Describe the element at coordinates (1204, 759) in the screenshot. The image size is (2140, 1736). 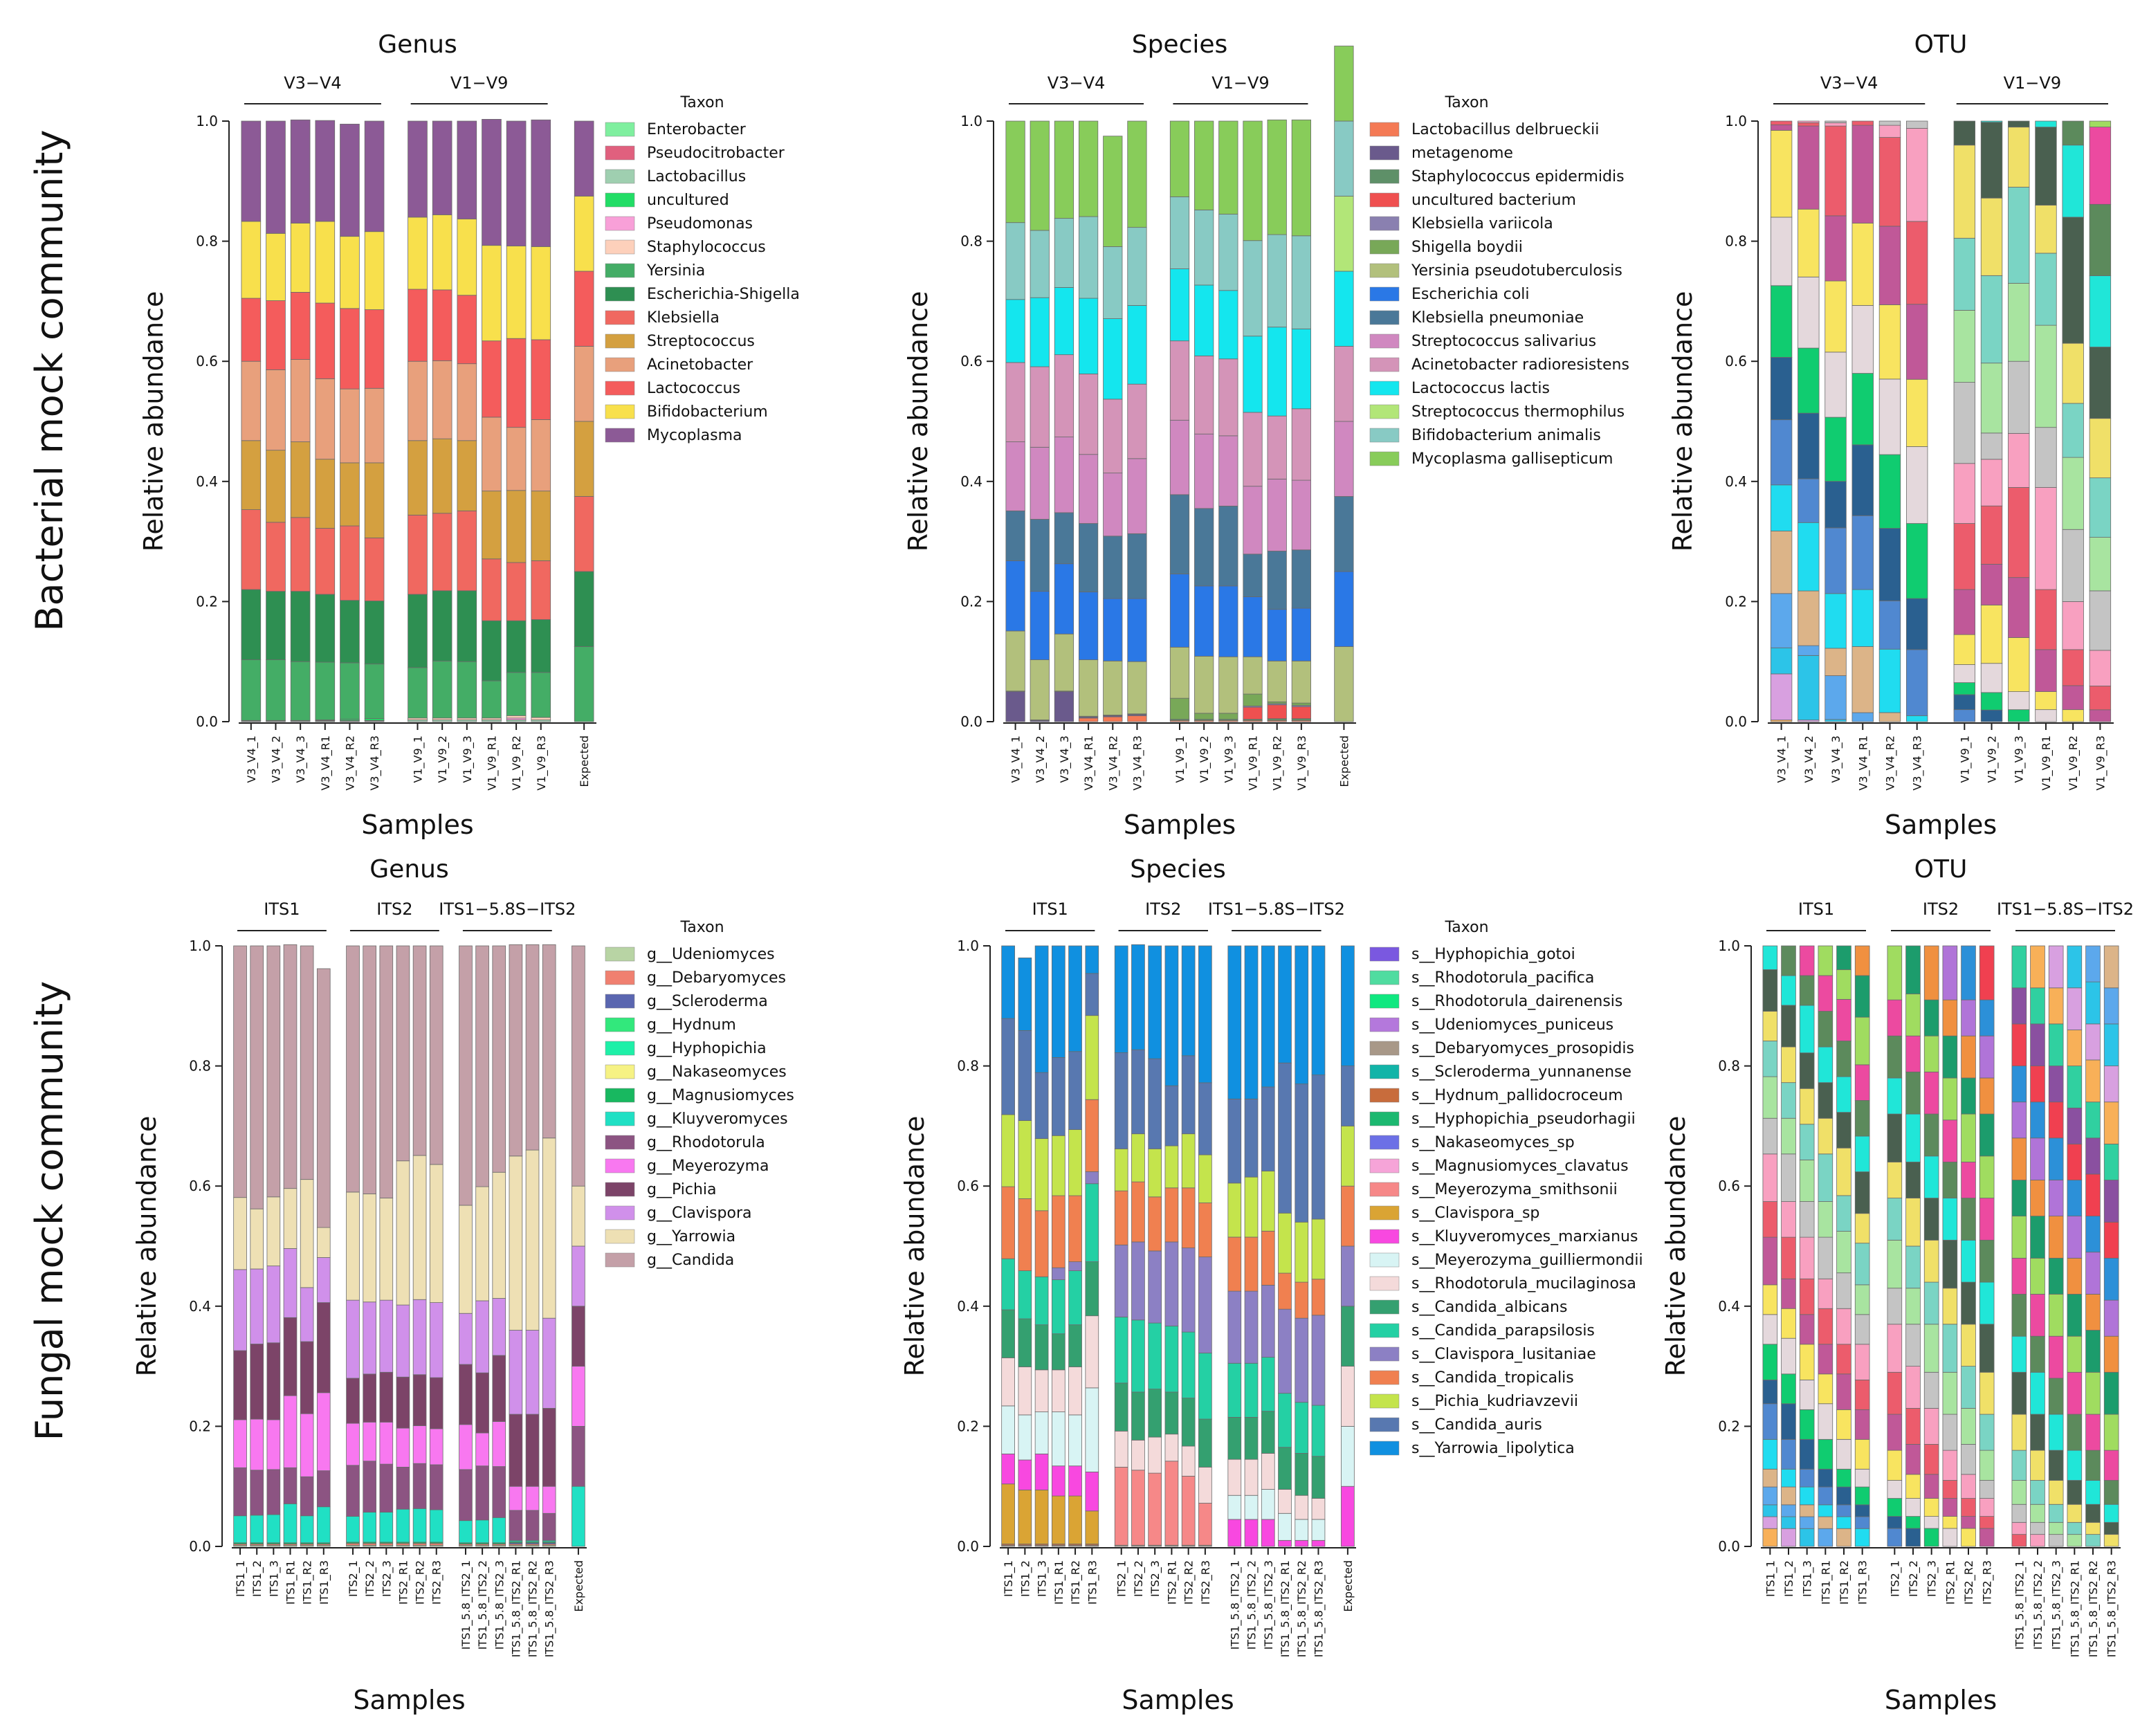
I see `x-tick-label: V1_V9_2` at that location.